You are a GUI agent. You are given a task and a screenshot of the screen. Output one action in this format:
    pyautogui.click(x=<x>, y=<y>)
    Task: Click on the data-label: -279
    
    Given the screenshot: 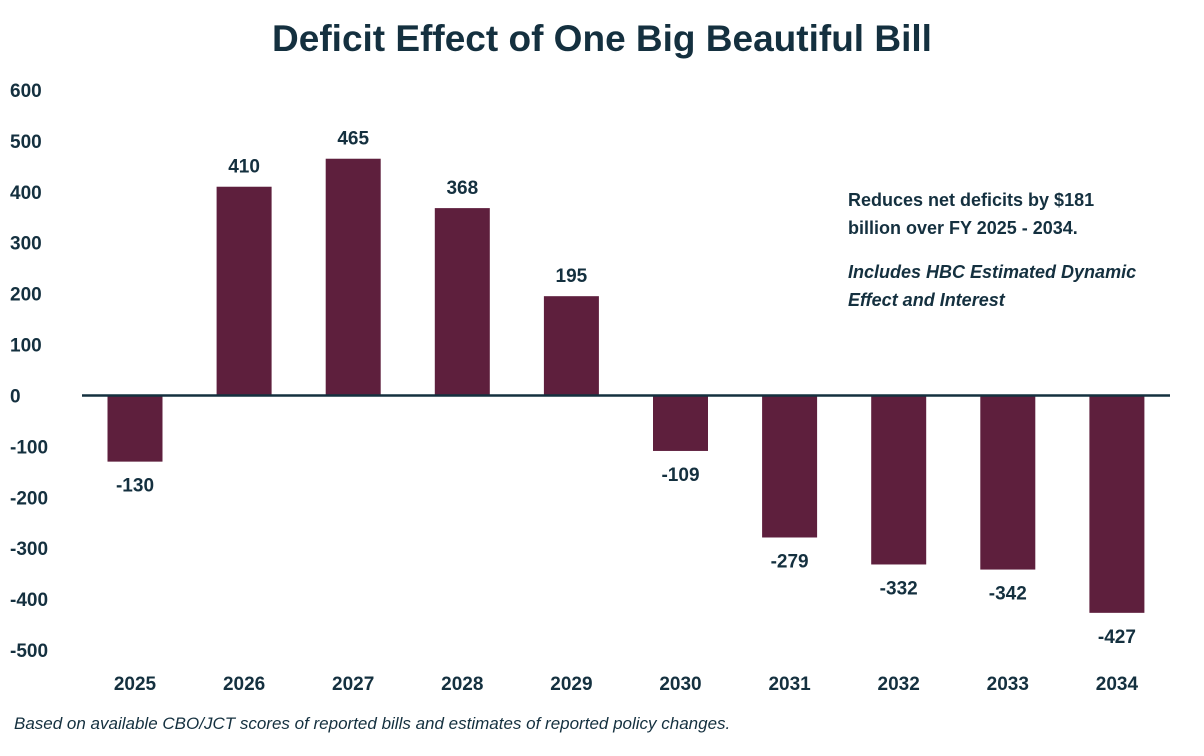 What is the action you would take?
    pyautogui.click(x=790, y=561)
    